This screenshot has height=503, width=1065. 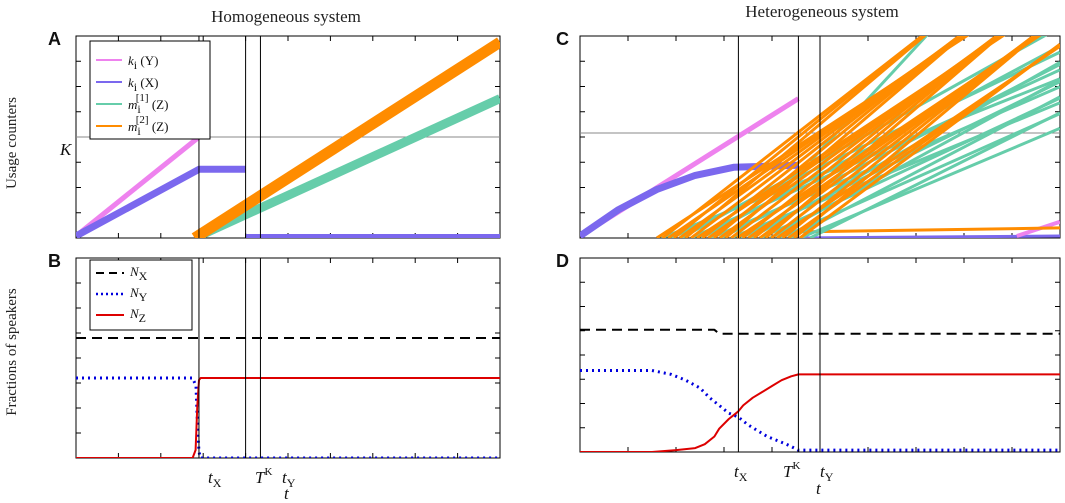 I want to click on tick-label-ty-d: tY, so click(x=827, y=473).